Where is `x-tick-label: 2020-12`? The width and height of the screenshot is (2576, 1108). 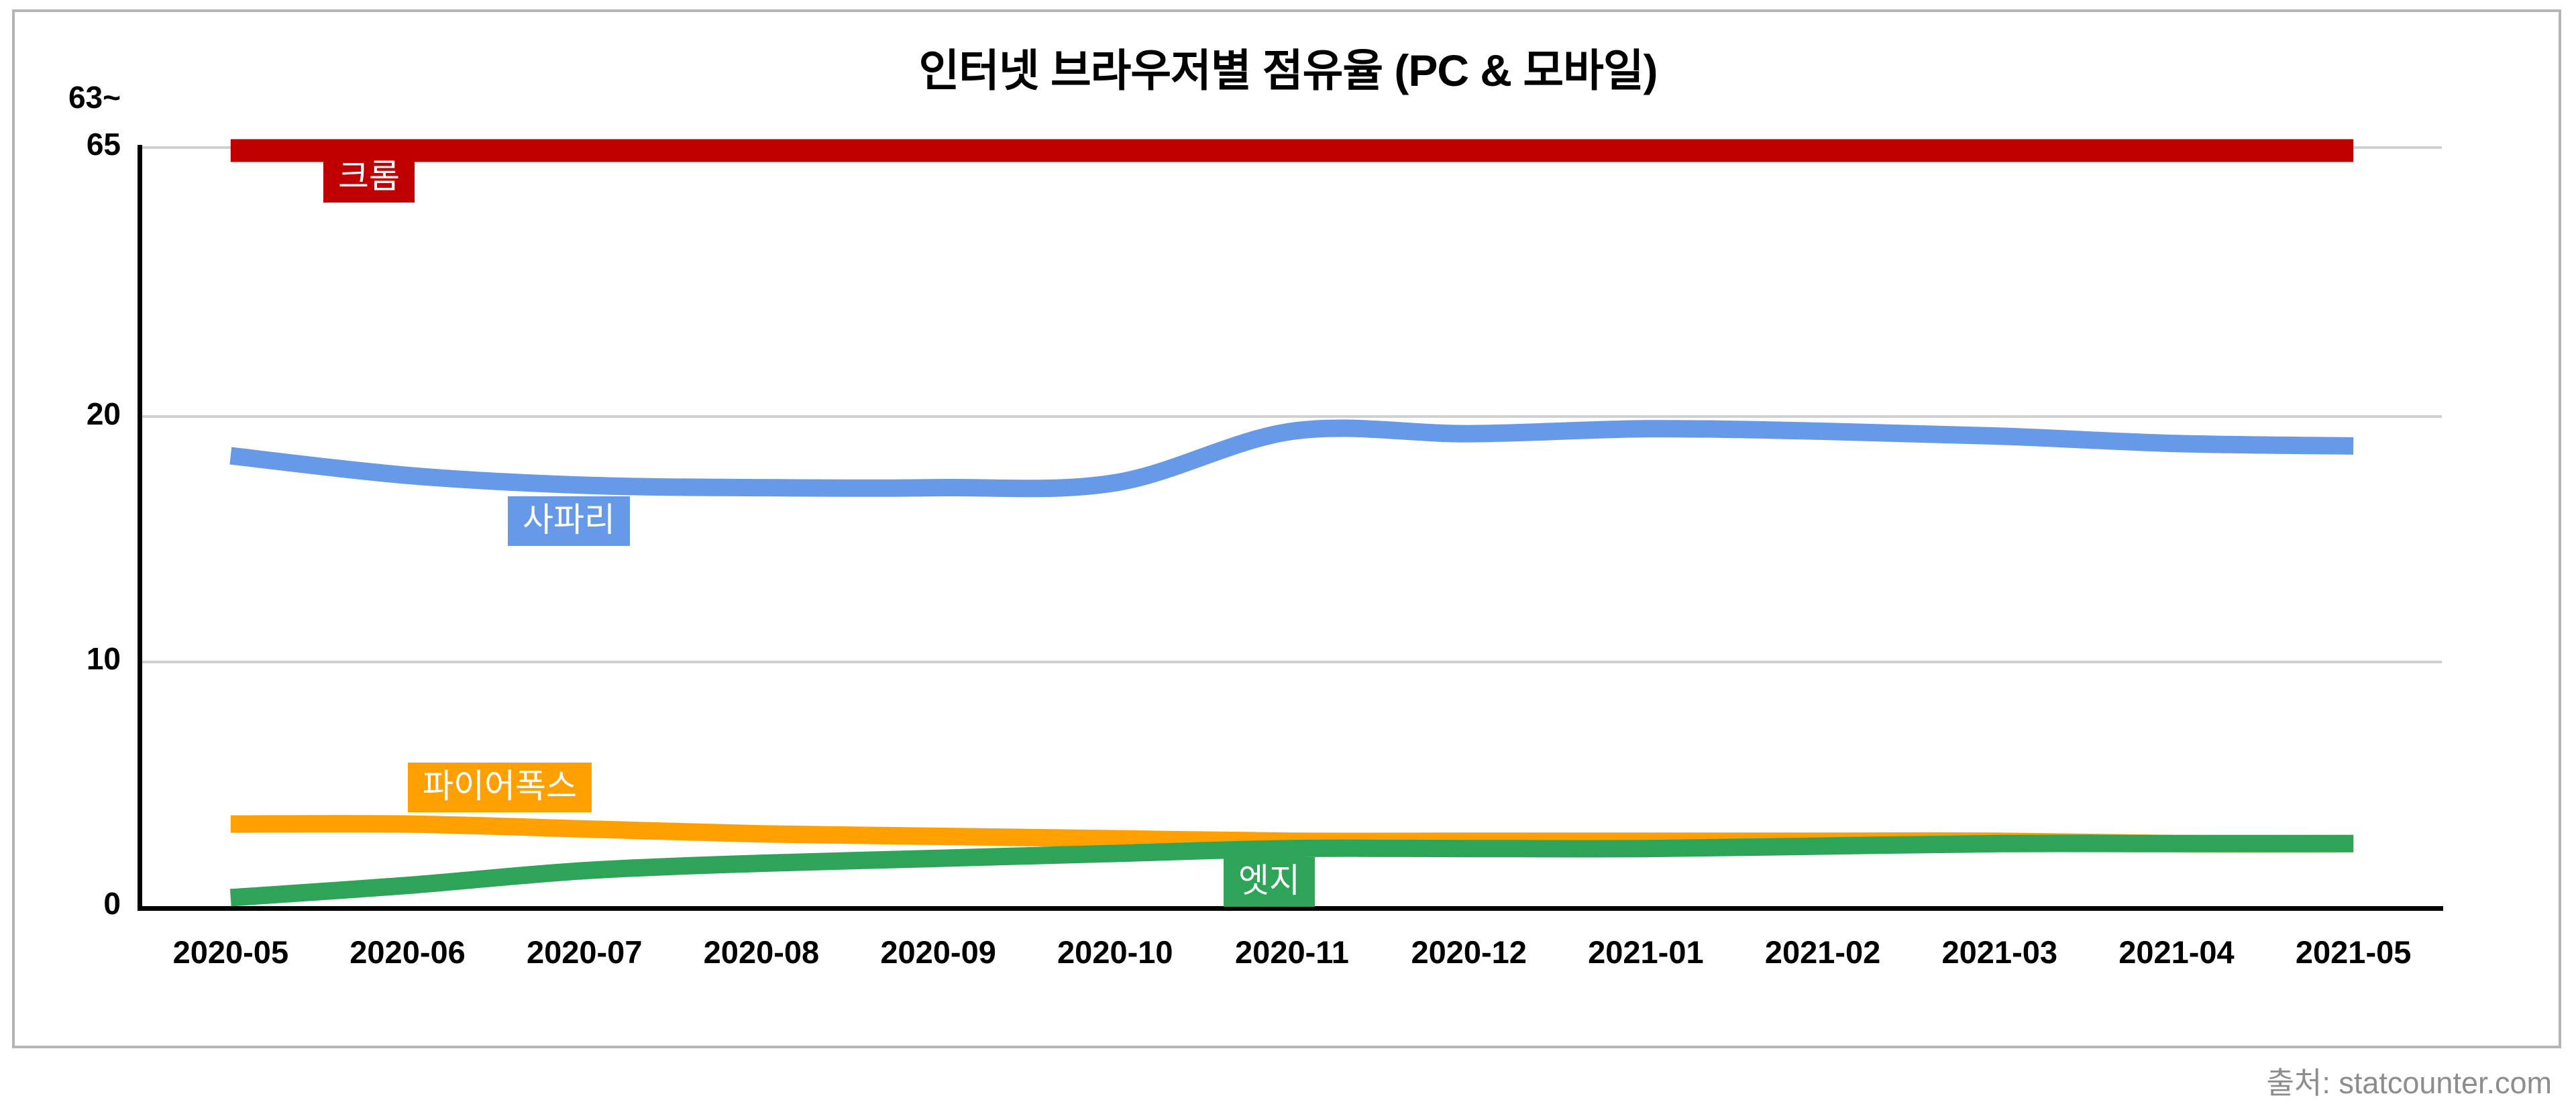
x-tick-label: 2020-12 is located at coordinates (1469, 952).